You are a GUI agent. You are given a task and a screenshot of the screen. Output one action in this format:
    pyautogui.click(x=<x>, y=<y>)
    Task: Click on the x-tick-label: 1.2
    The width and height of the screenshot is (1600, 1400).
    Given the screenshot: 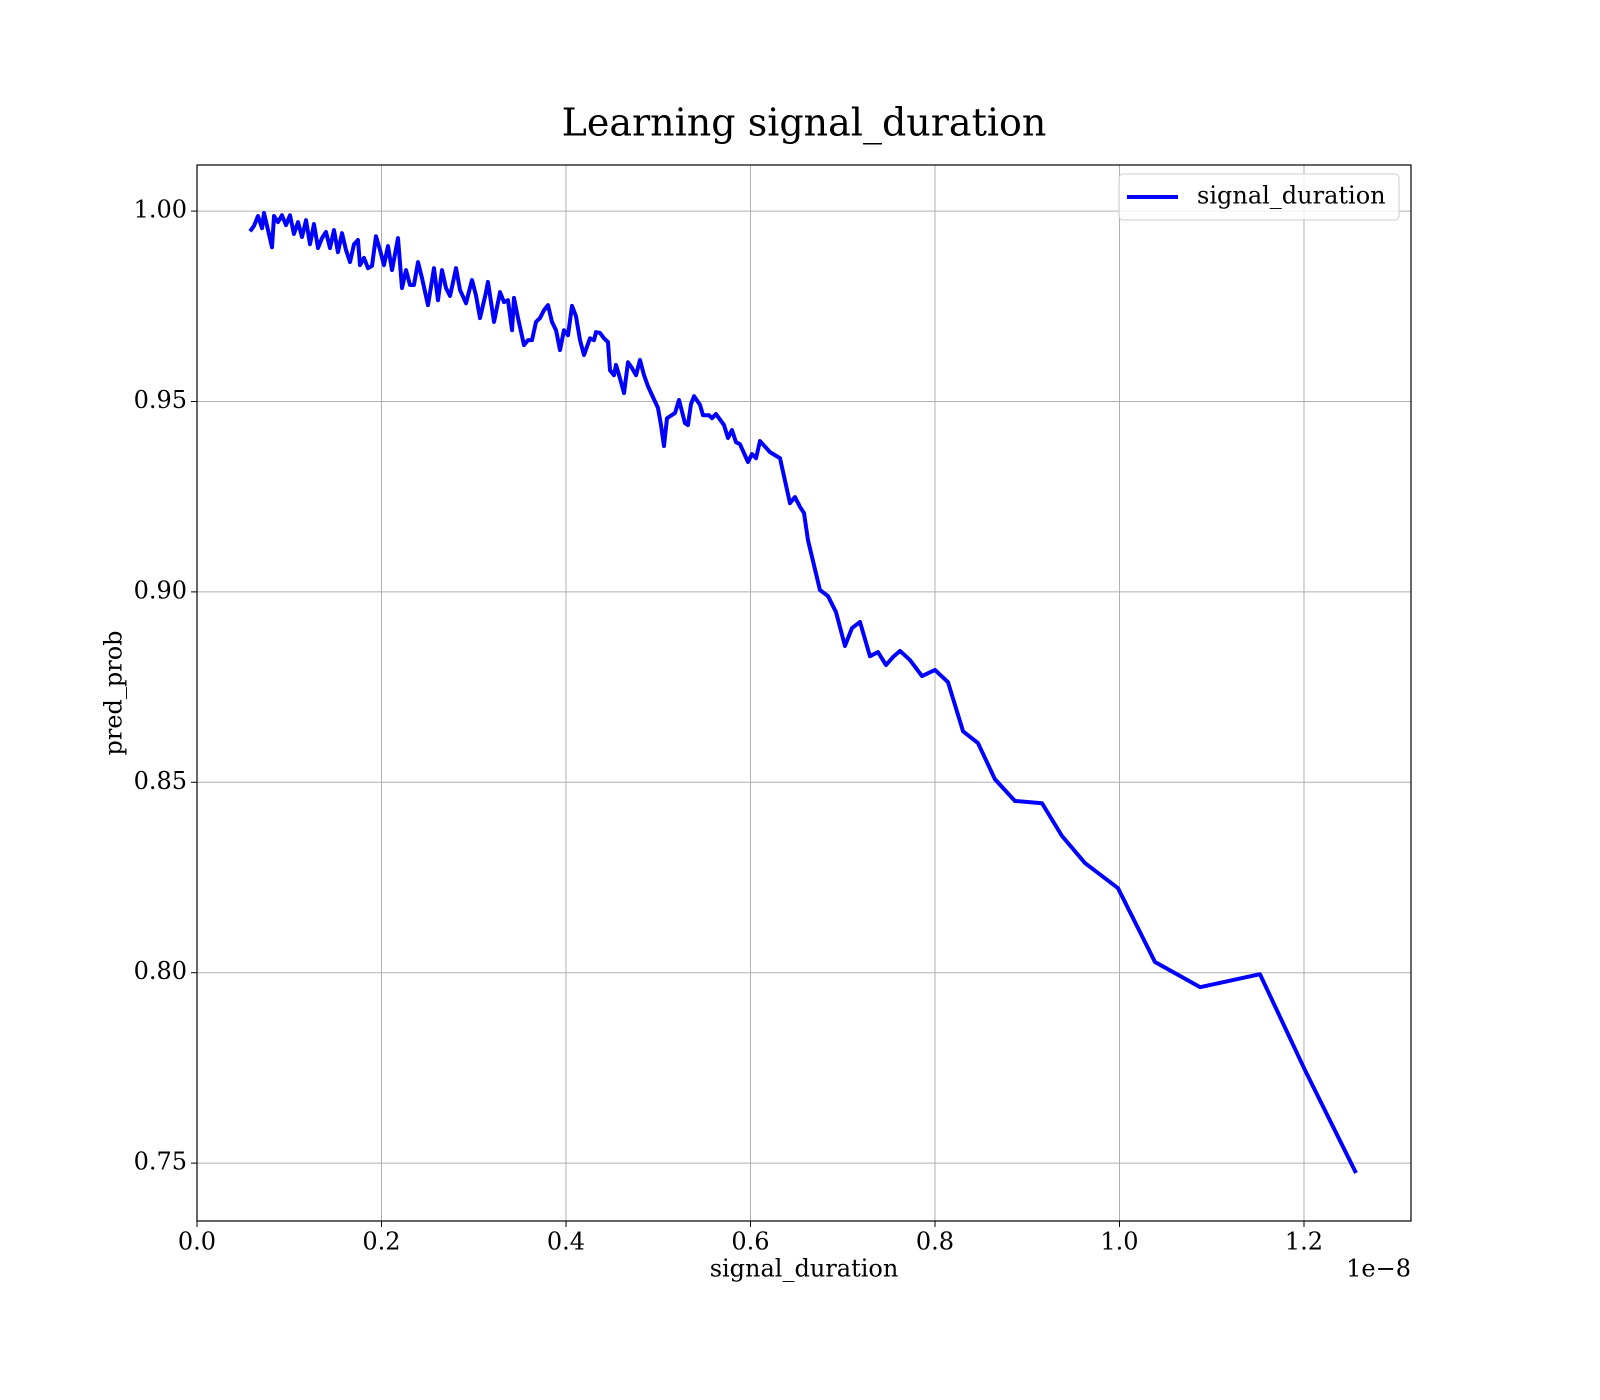 What is the action you would take?
    pyautogui.click(x=1304, y=1242)
    